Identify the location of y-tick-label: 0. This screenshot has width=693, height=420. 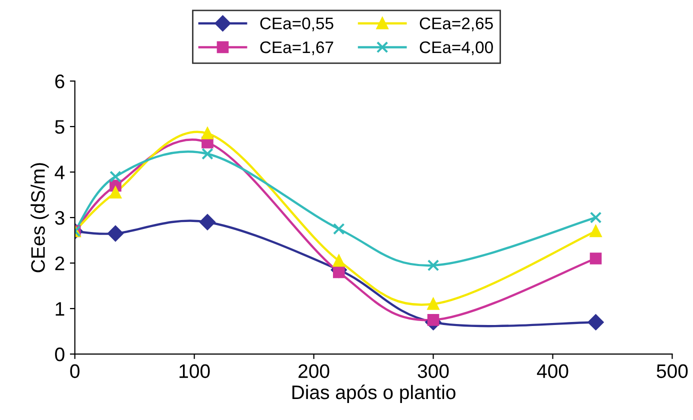
(59, 355).